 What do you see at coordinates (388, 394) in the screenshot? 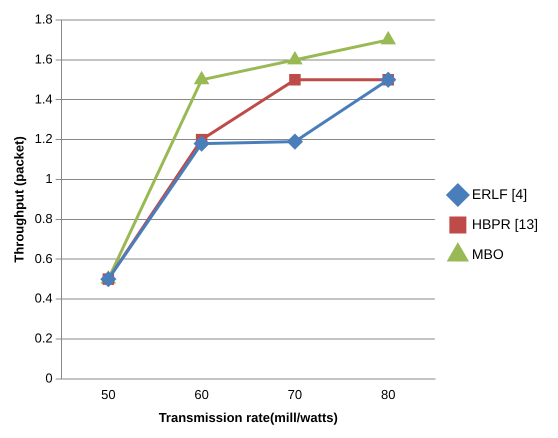
I see `x-tick-label: 80` at bounding box center [388, 394].